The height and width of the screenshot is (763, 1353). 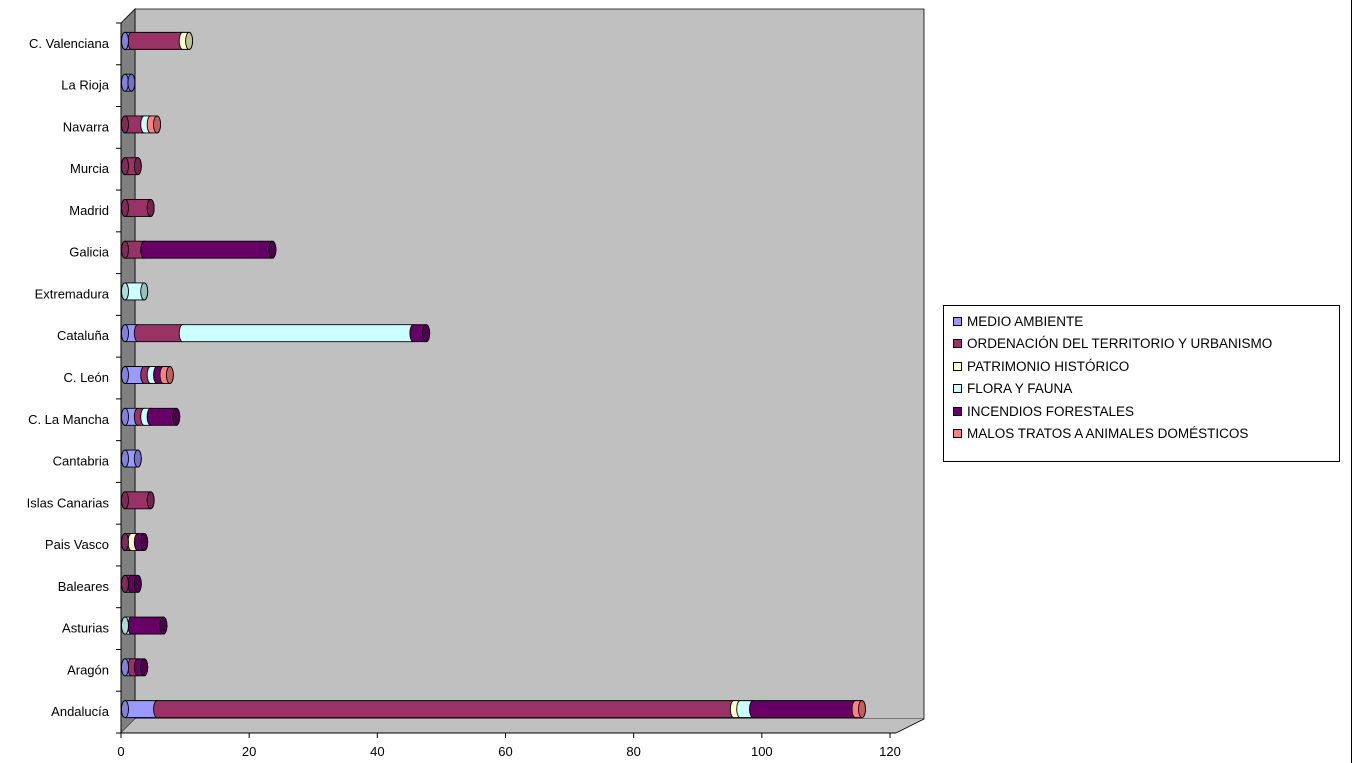 What do you see at coordinates (84, 586) in the screenshot?
I see `category-label: Baleares` at bounding box center [84, 586].